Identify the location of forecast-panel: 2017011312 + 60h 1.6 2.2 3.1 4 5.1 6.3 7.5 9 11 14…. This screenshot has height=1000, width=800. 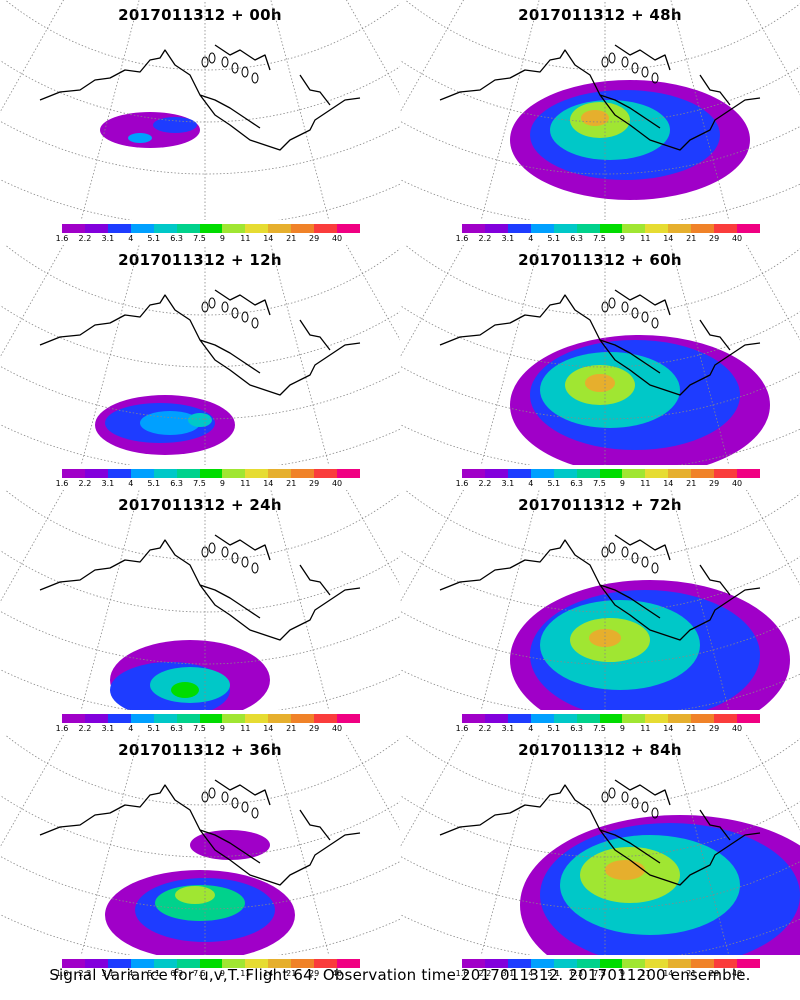
(600, 367).